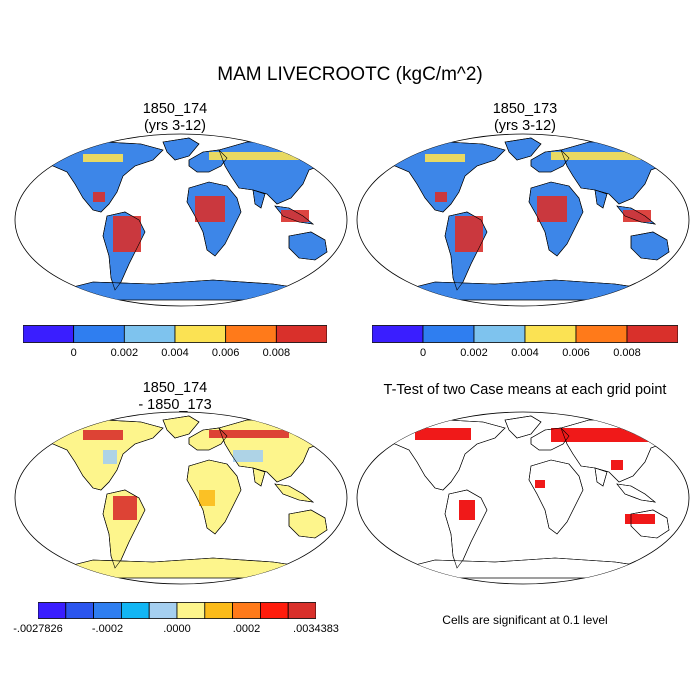  What do you see at coordinates (523, 220) in the screenshot?
I see `map-case2` at bounding box center [523, 220].